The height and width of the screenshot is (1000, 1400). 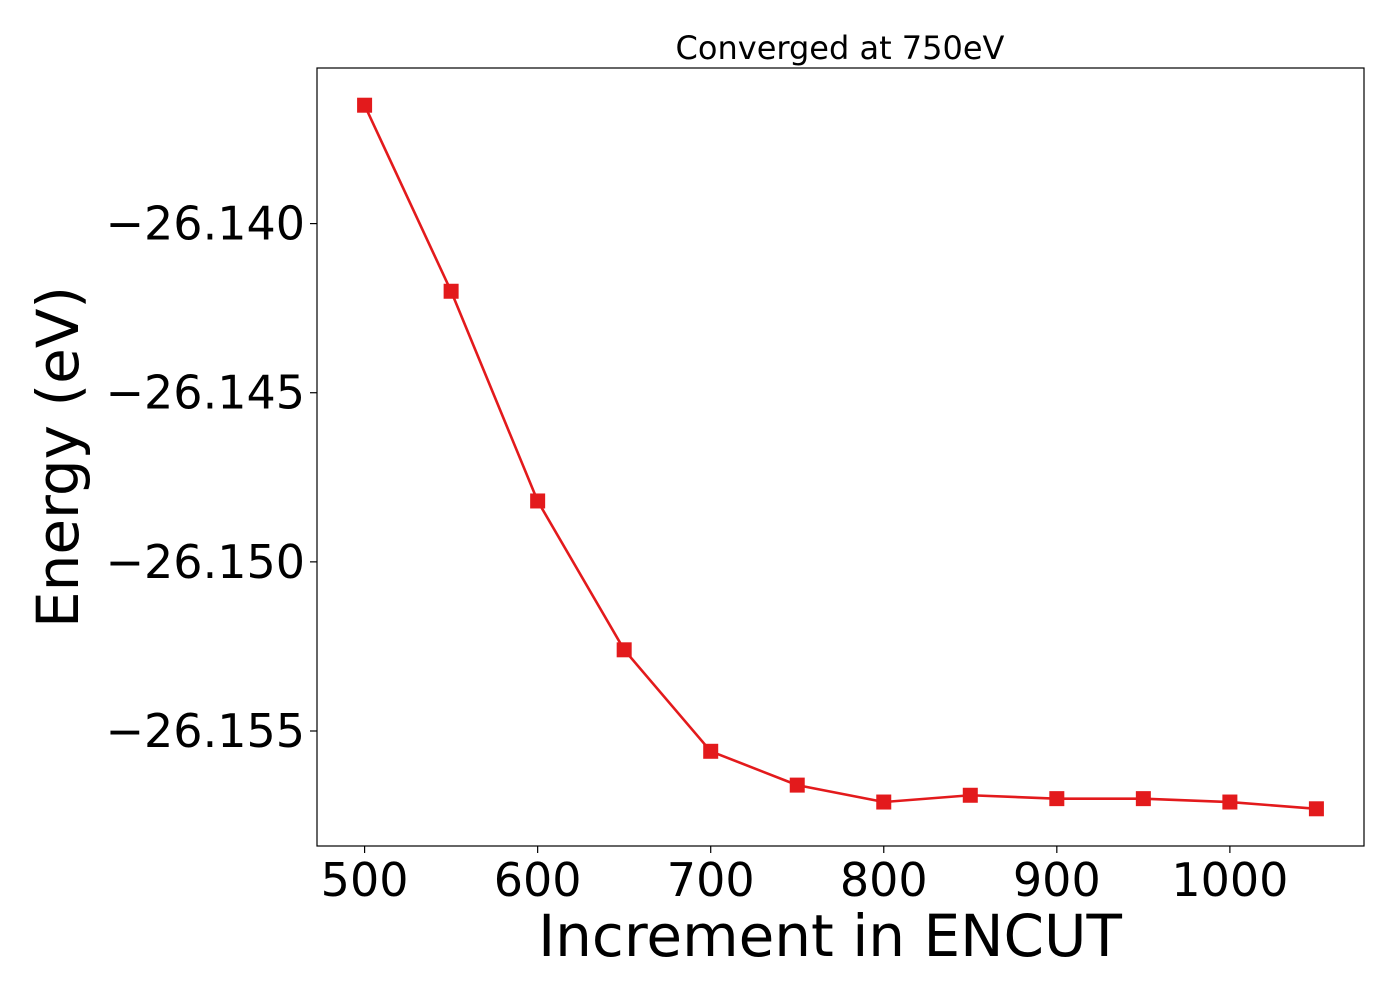 I want to click on y-tick-label: −26.145, so click(x=206, y=393).